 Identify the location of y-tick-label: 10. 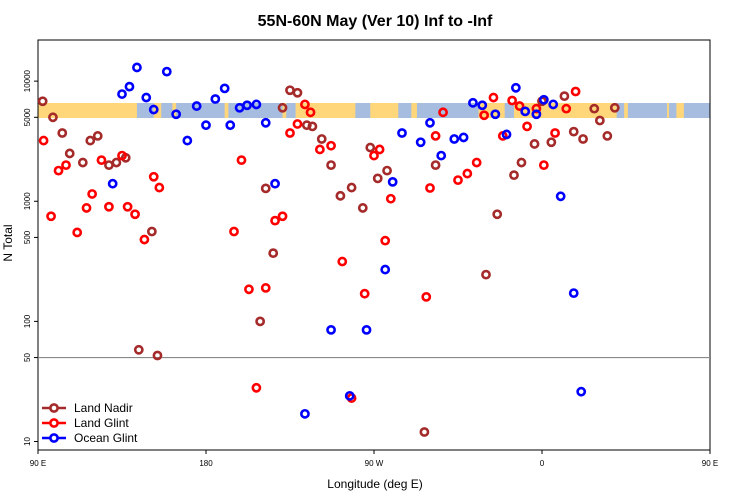
(27, 441).